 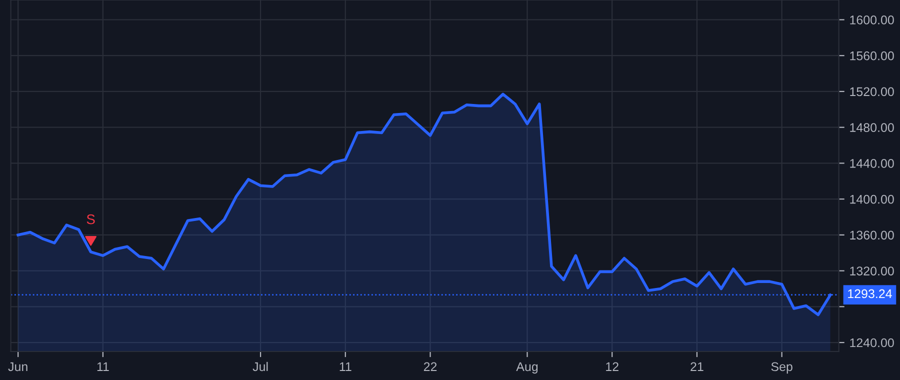 I want to click on x-tick-label: 12, so click(x=612, y=366).